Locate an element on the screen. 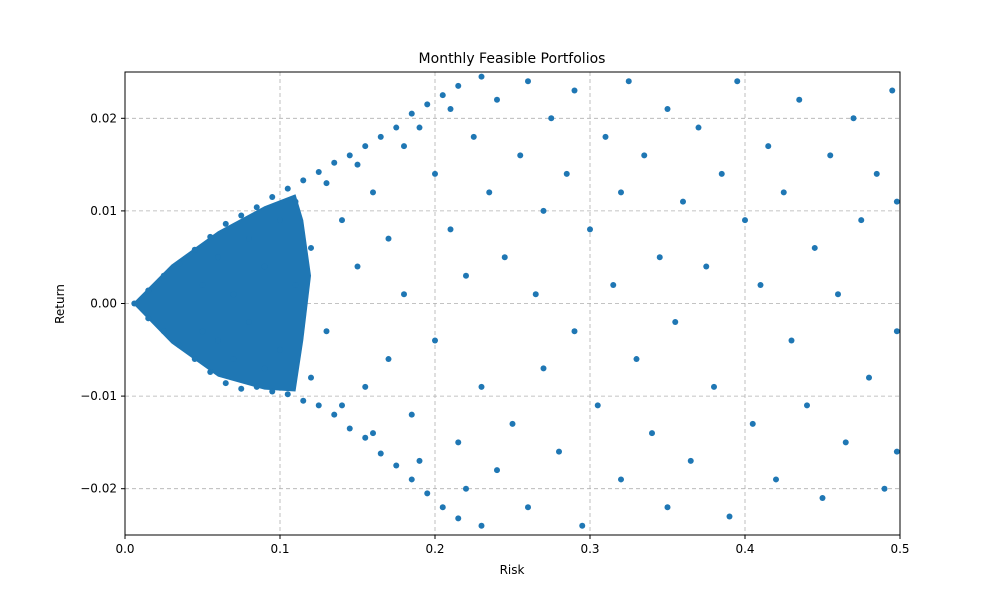  y-axis-label: Return is located at coordinates (60, 304).